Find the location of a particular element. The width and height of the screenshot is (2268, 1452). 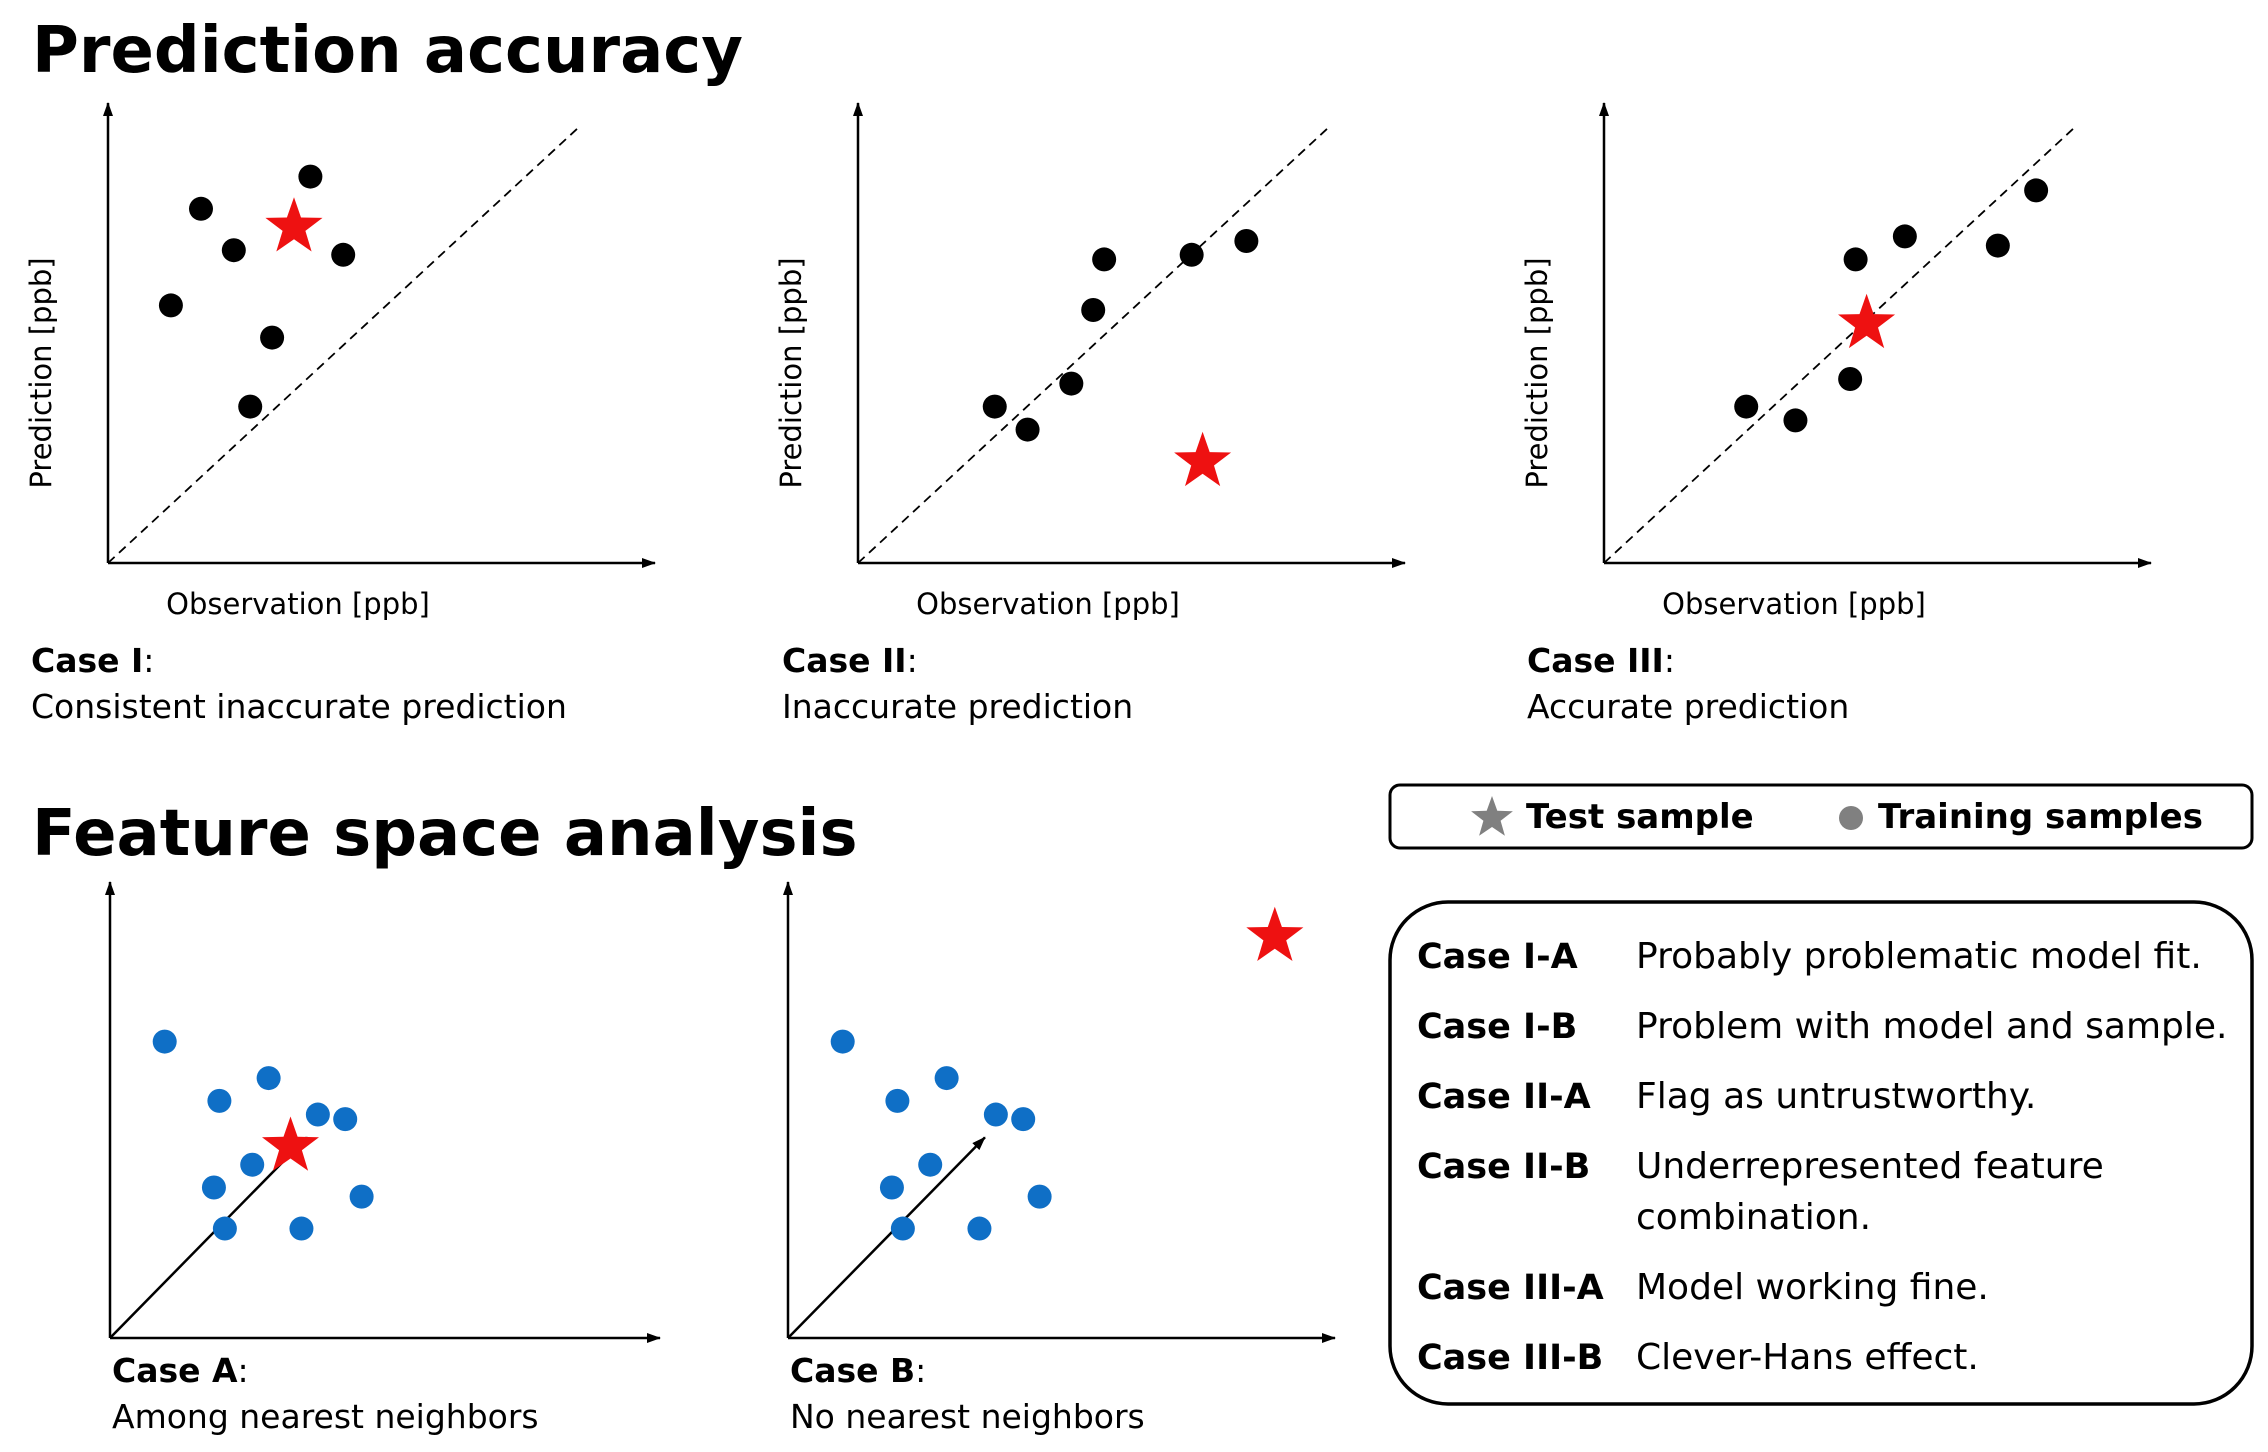

case-name: Case B is located at coordinates (852, 1370).